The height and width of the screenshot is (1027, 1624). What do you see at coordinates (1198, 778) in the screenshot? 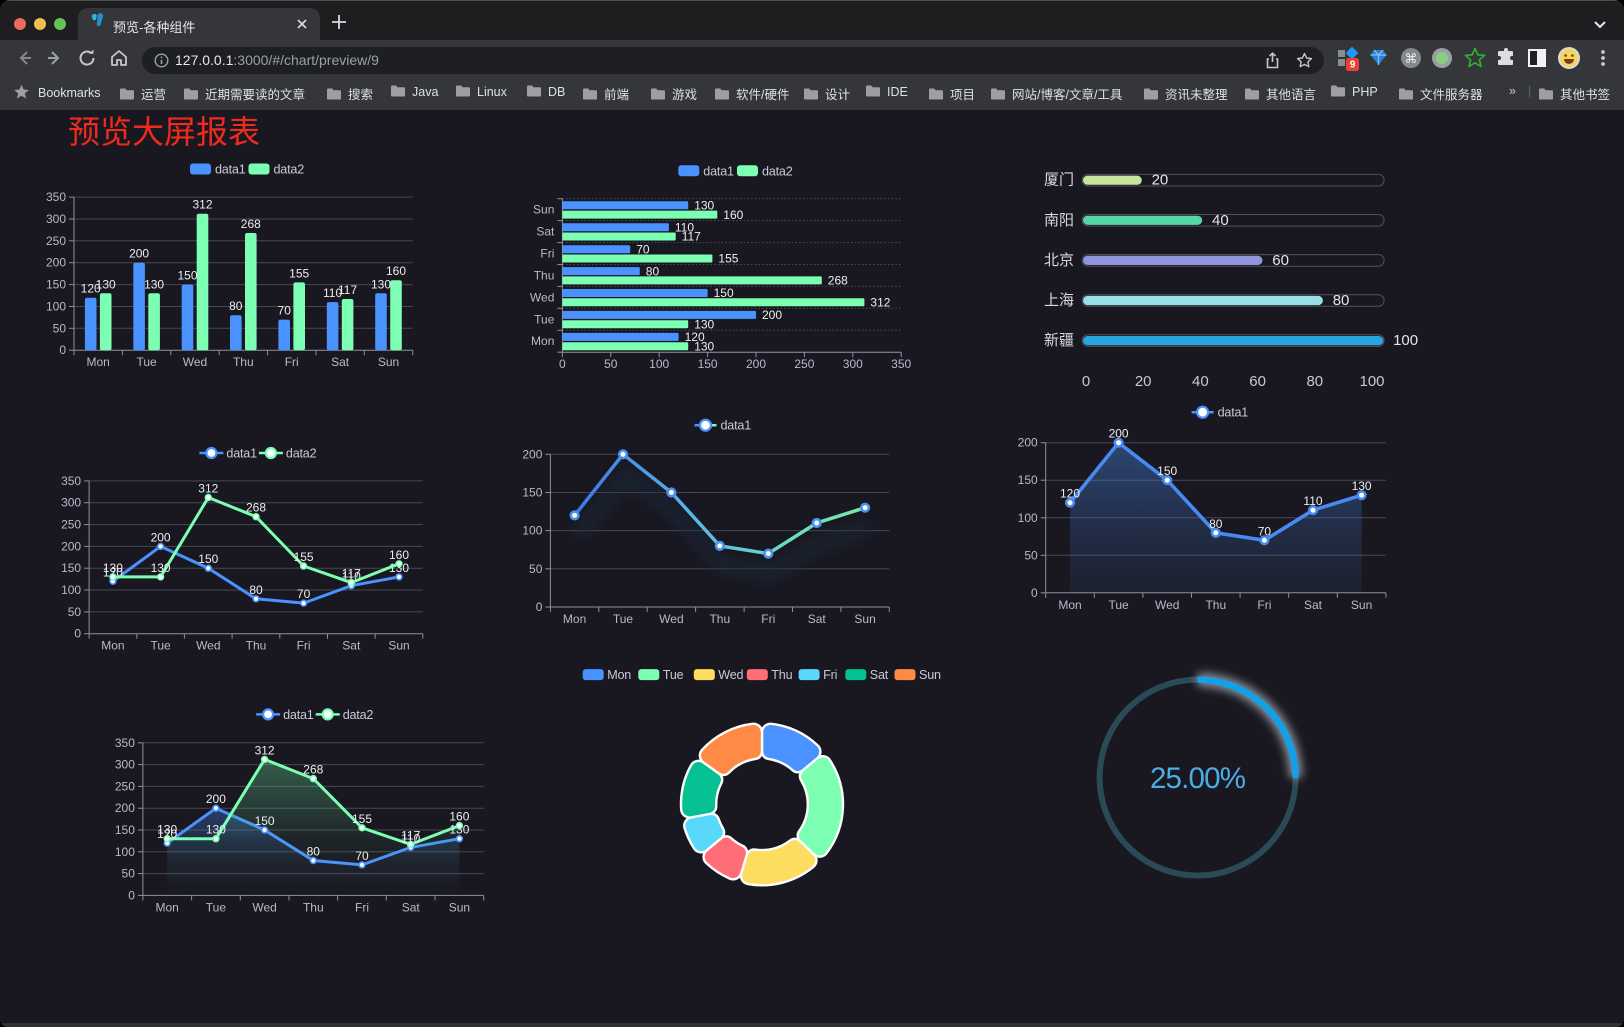
I see `svg-text: 25.00%` at bounding box center [1198, 778].